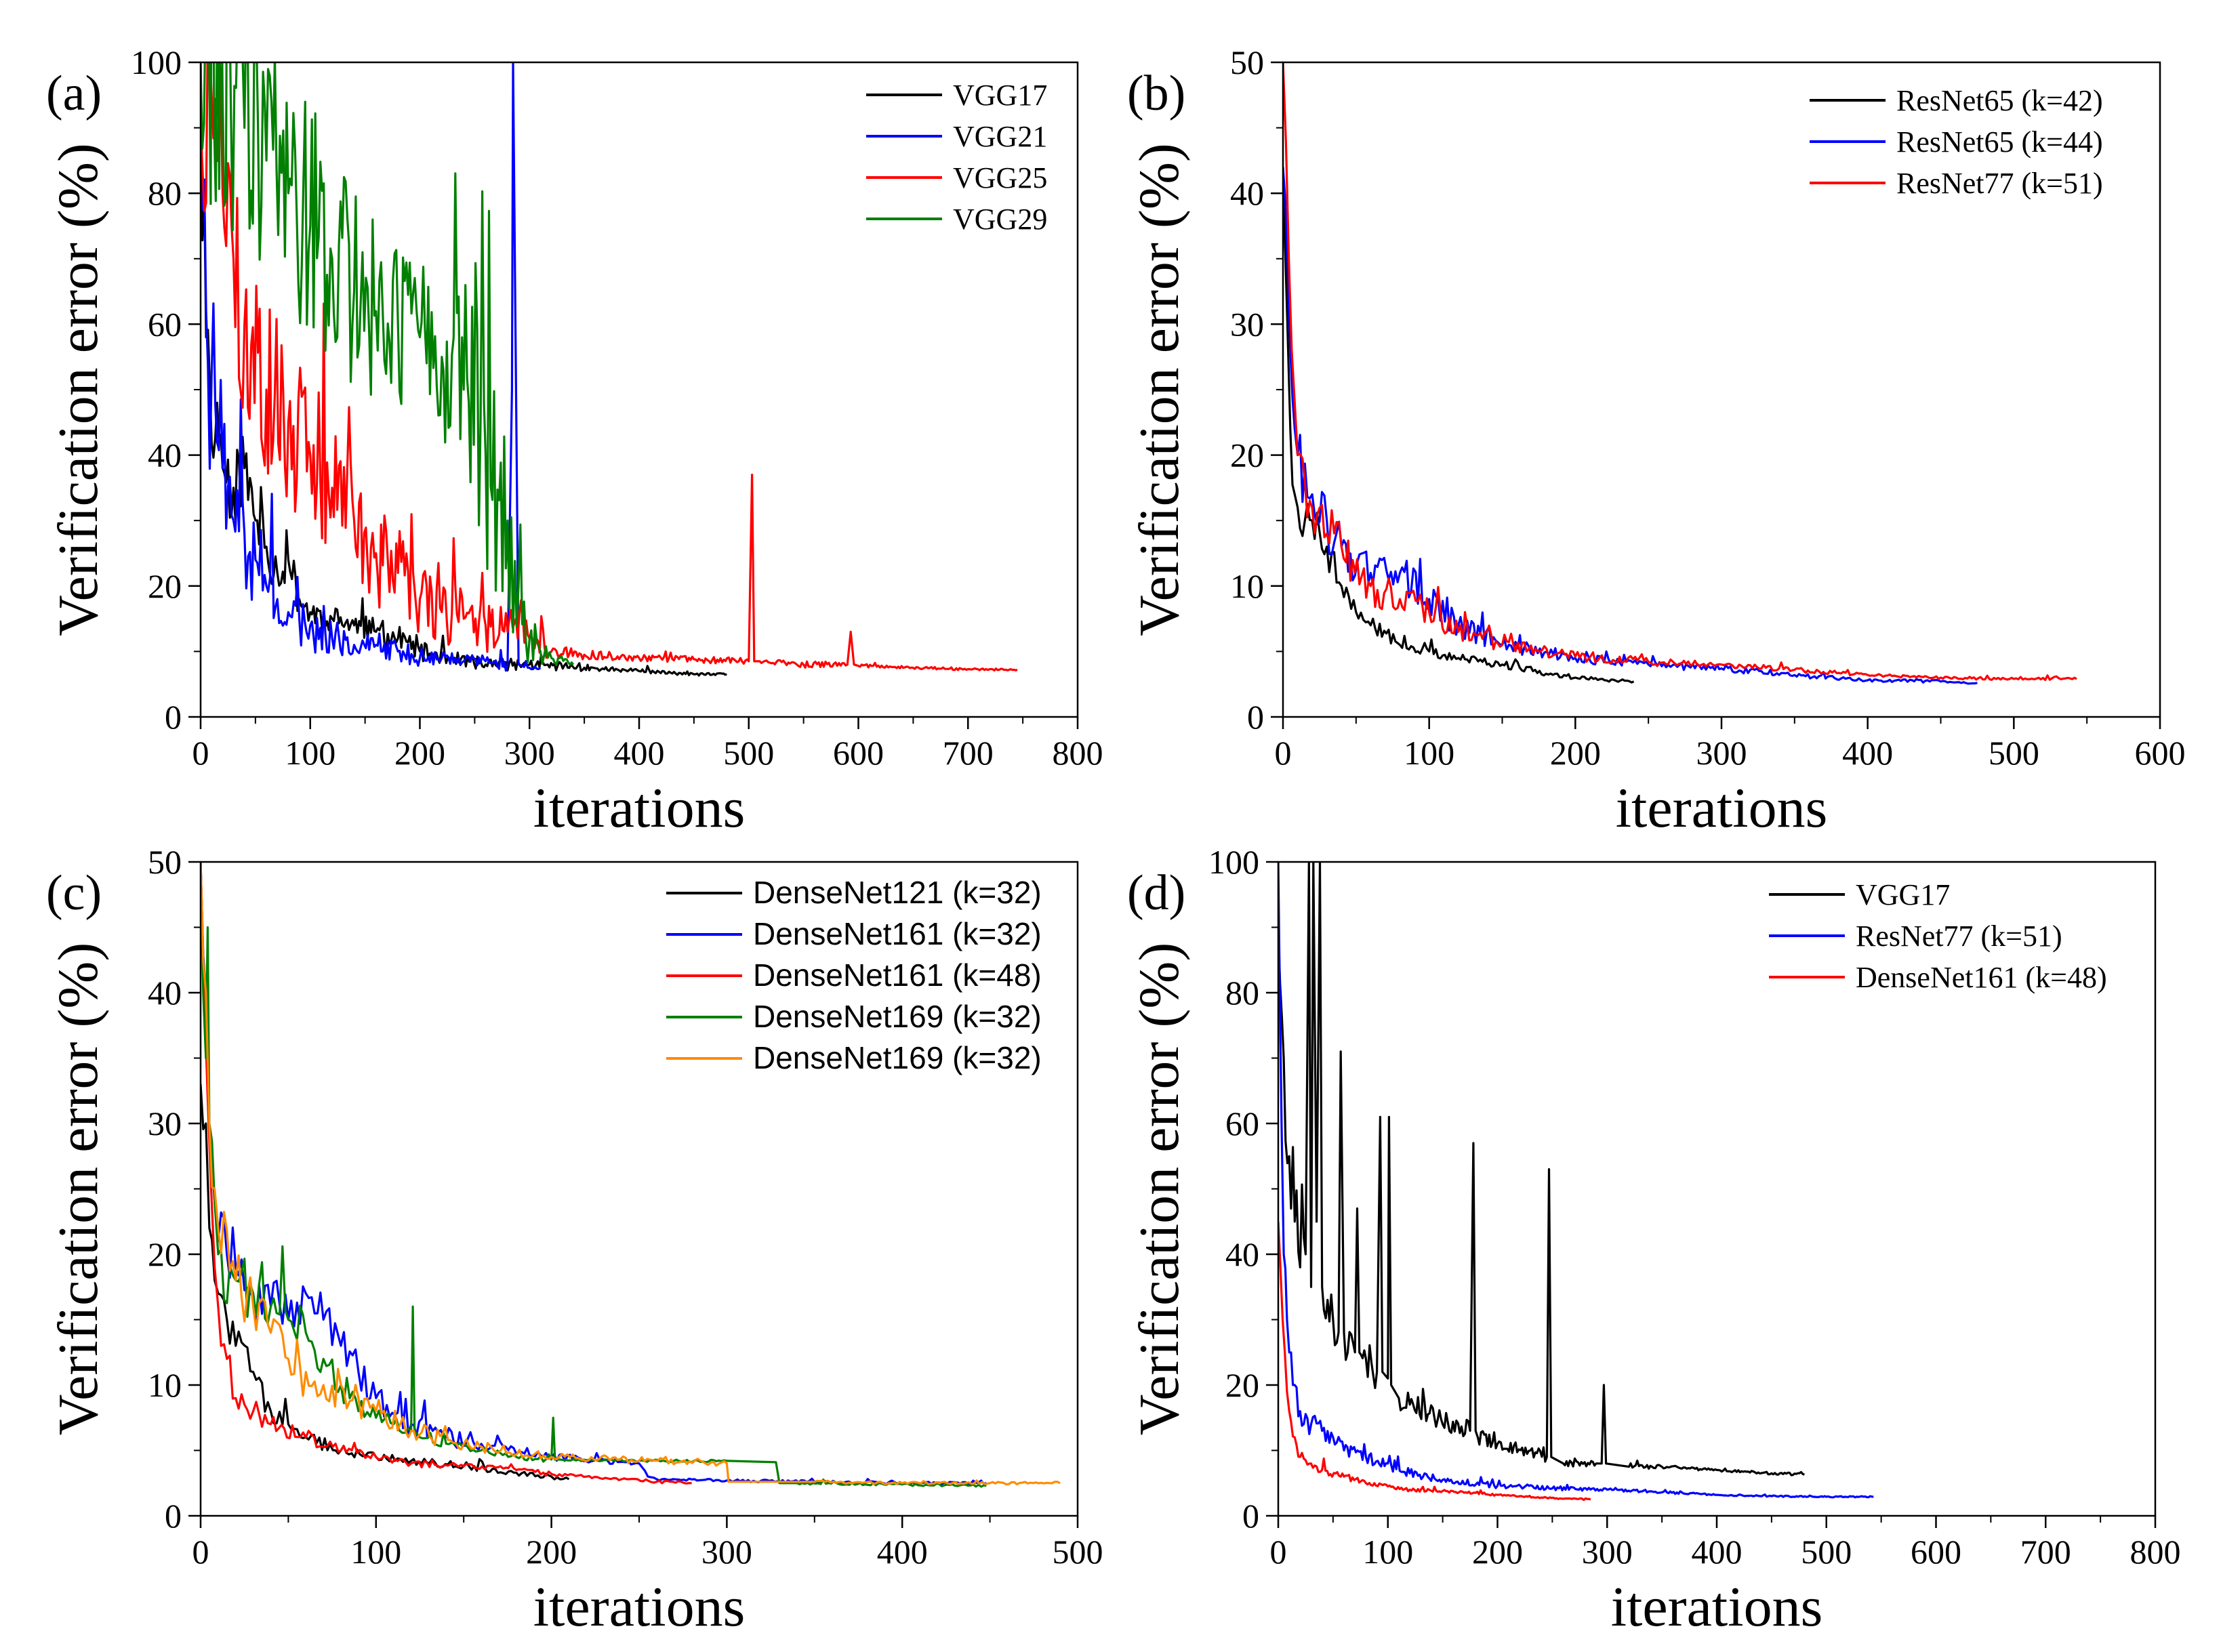 This screenshot has height=1652, width=2221. Describe the element at coordinates (1156, 93) in the screenshot. I see `panel-label: (b)` at that location.